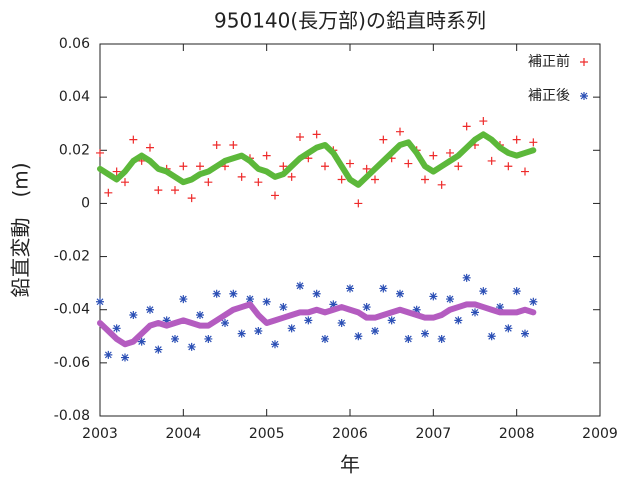 This screenshot has height=482, width=622. Describe the element at coordinates (184, 434) in the screenshot. I see `x-tick-label: 2004` at that location.